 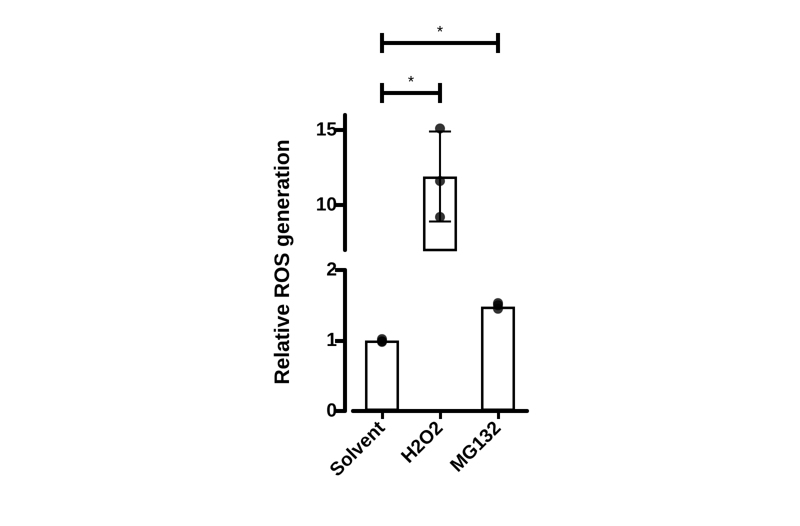 What do you see at coordinates (327, 130) in the screenshot?
I see `y-tick-label: 15` at bounding box center [327, 130].